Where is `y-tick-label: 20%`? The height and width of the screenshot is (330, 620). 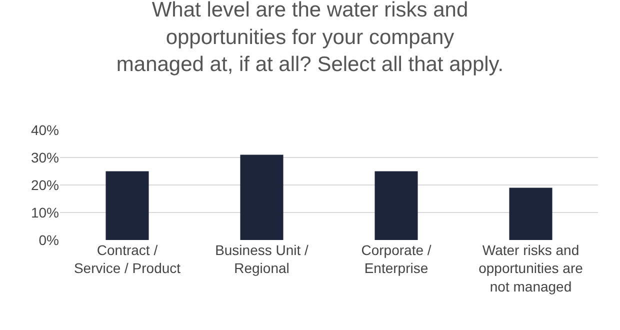
y-tick-label: 20% is located at coordinates (44, 184).